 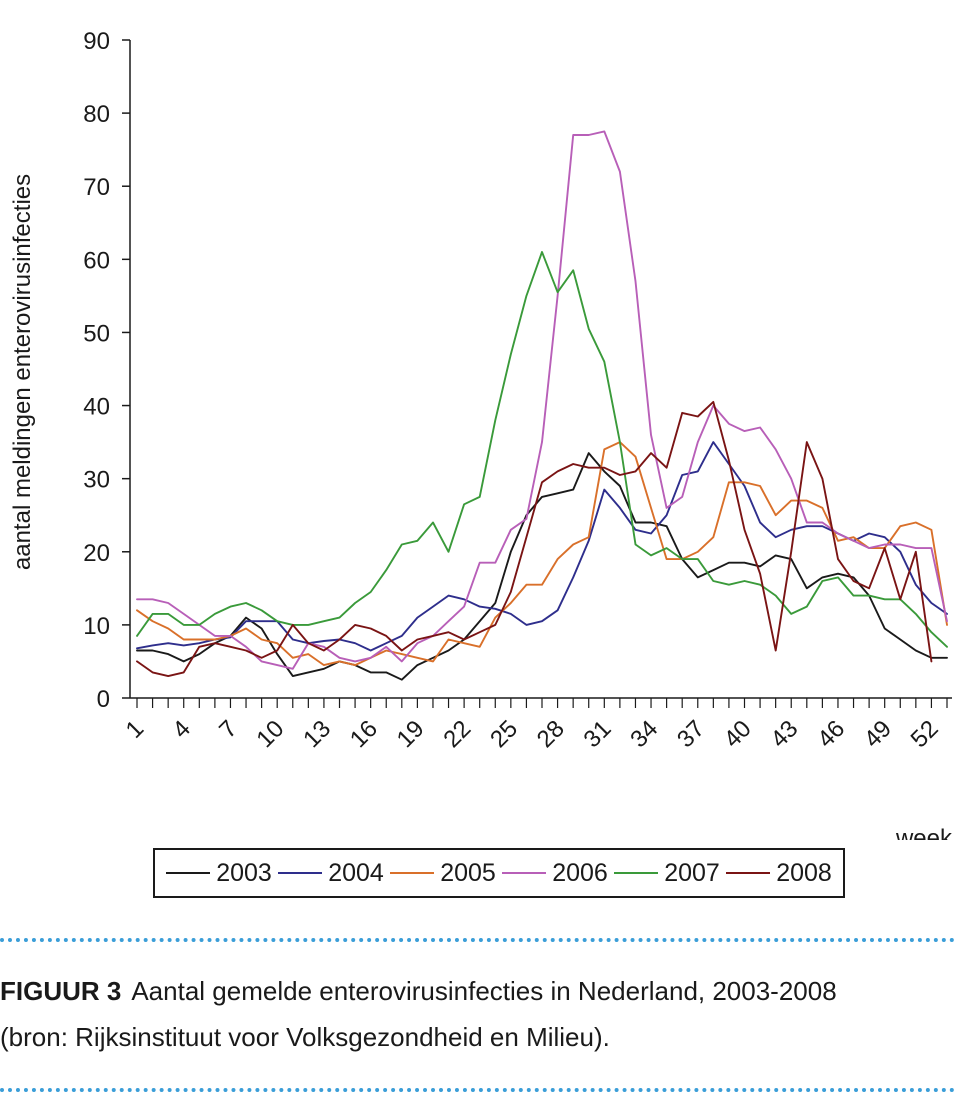 What do you see at coordinates (96, 407) in the screenshot?
I see `y-tick-label: 40` at bounding box center [96, 407].